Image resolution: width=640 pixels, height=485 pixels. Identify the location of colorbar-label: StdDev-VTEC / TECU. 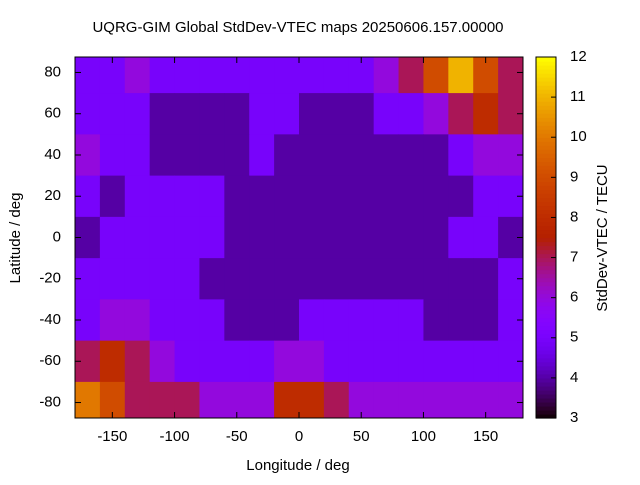
(602, 237).